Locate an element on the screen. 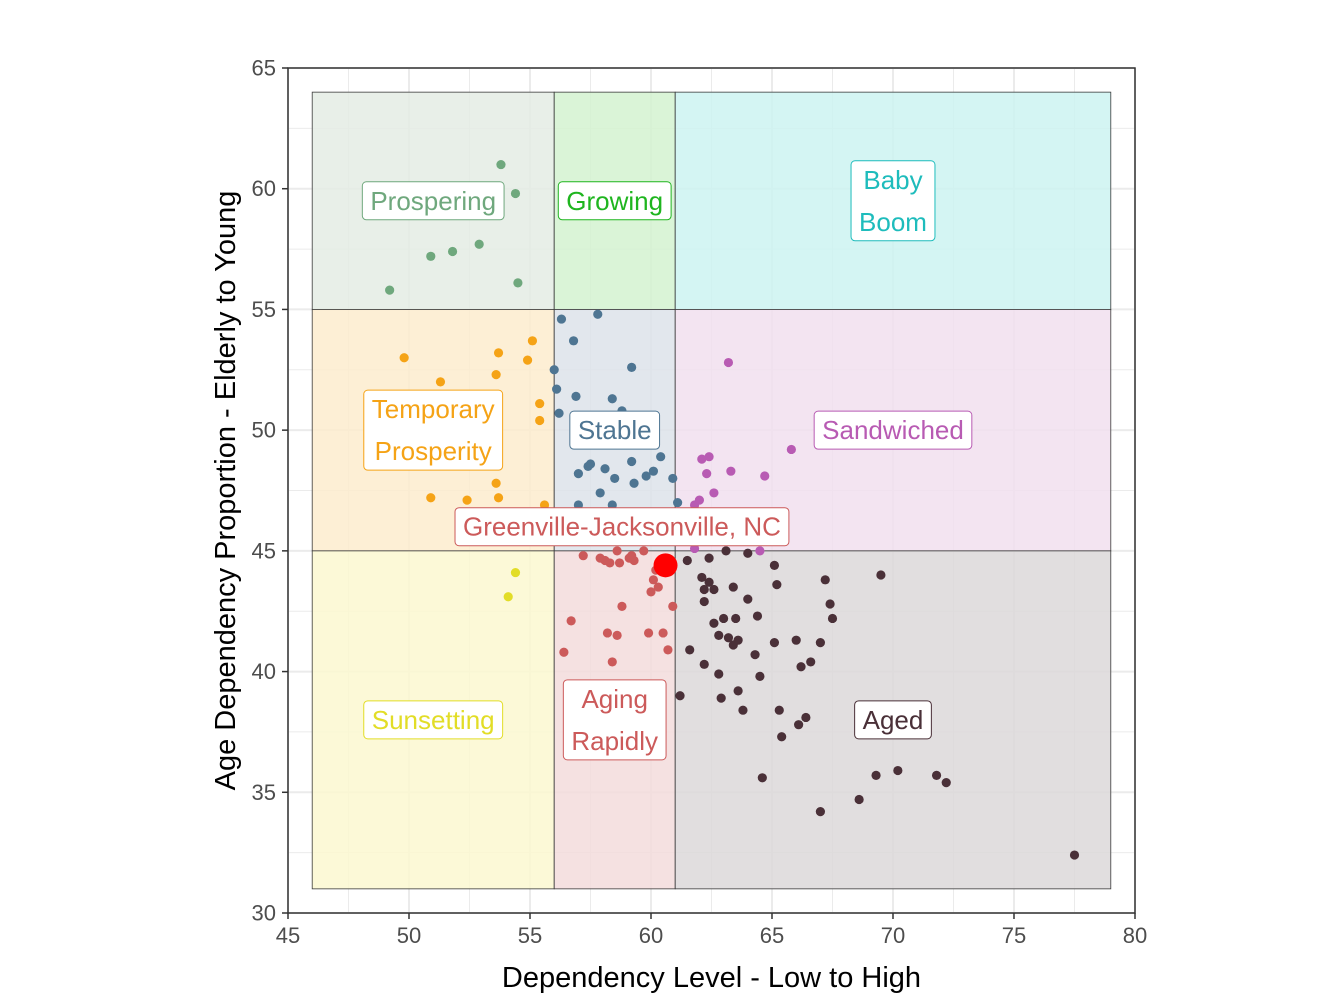  zone-label-sandwiched: Sandwiched is located at coordinates (893, 430).